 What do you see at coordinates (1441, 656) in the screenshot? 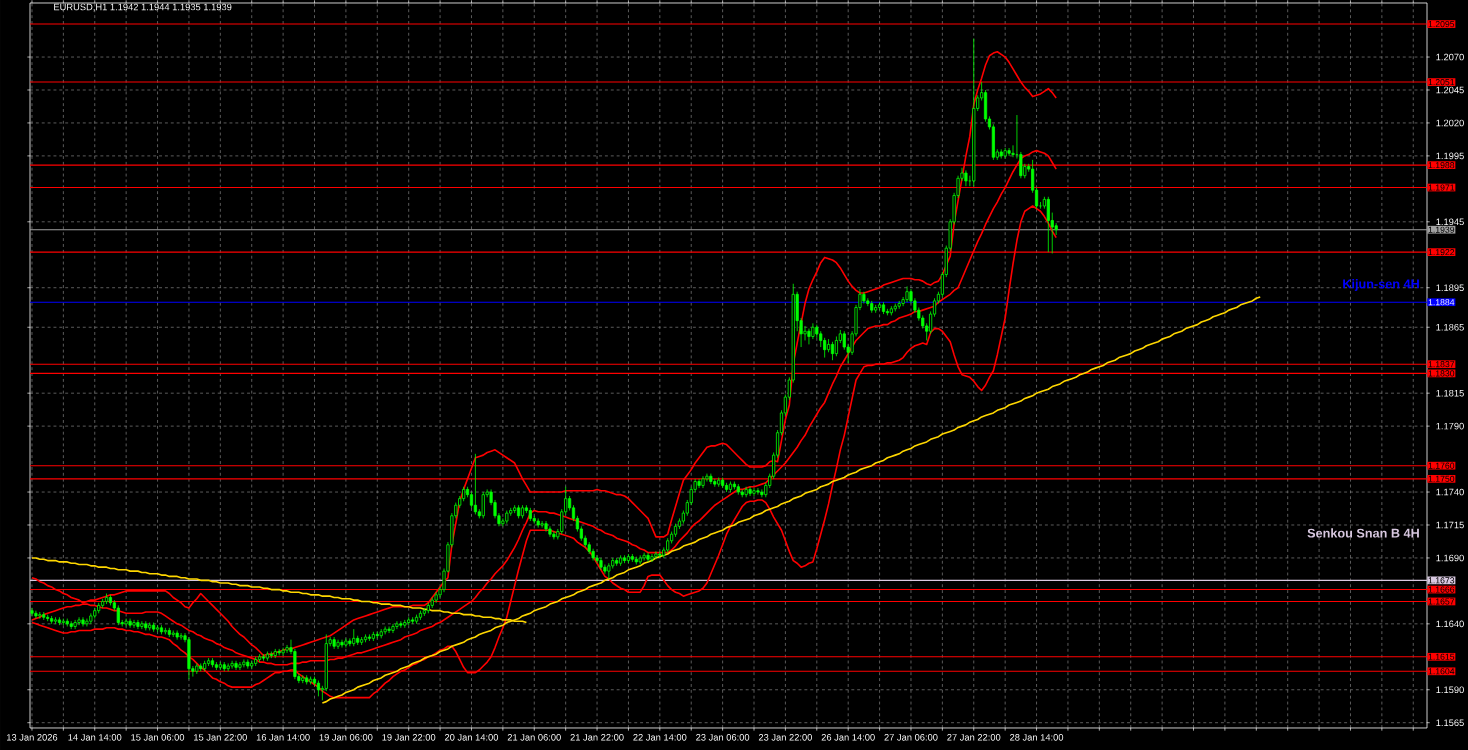
I see `ref-line-label: 1.1615` at bounding box center [1441, 656].